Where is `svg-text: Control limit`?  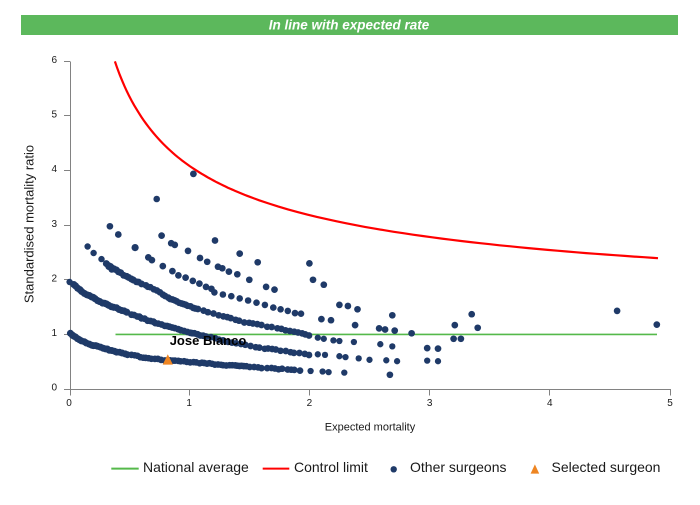 svg-text: Control limit is located at coordinates (331, 467).